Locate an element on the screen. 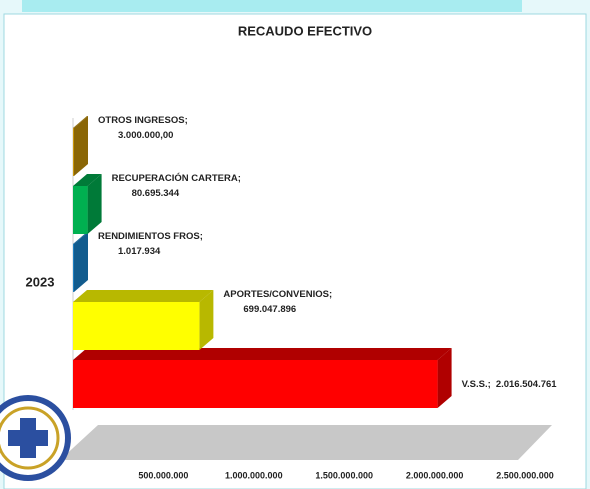 The width and height of the screenshot is (590, 489). data-label: RECUPERACIÓN CARTERA; 80.695.344 is located at coordinates (176, 185).